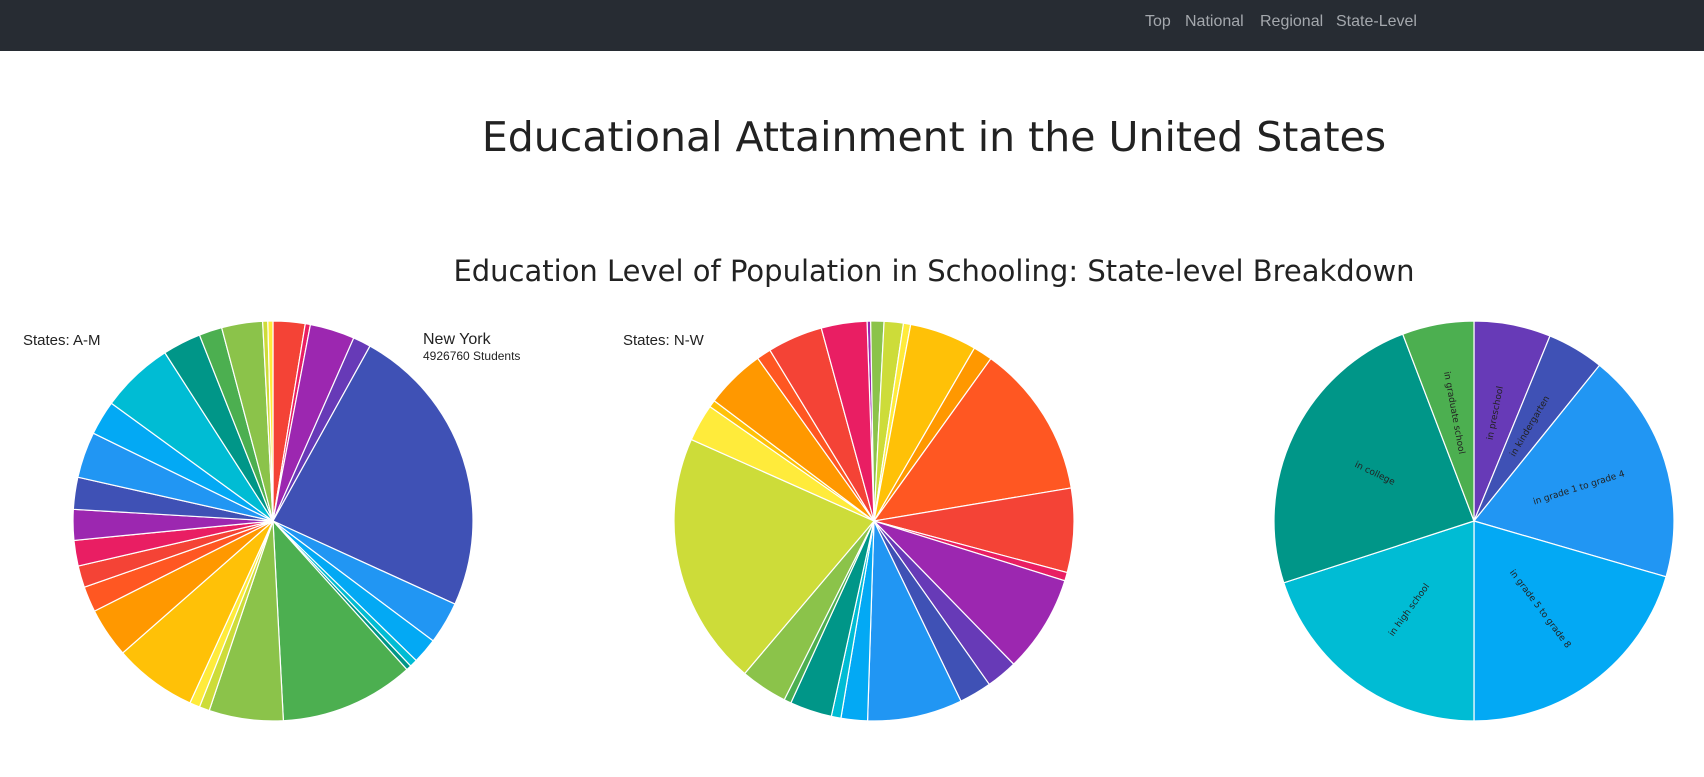  What do you see at coordinates (1379, 621) in the screenshot?
I see `pie-slice-in-high-school` at bounding box center [1379, 621].